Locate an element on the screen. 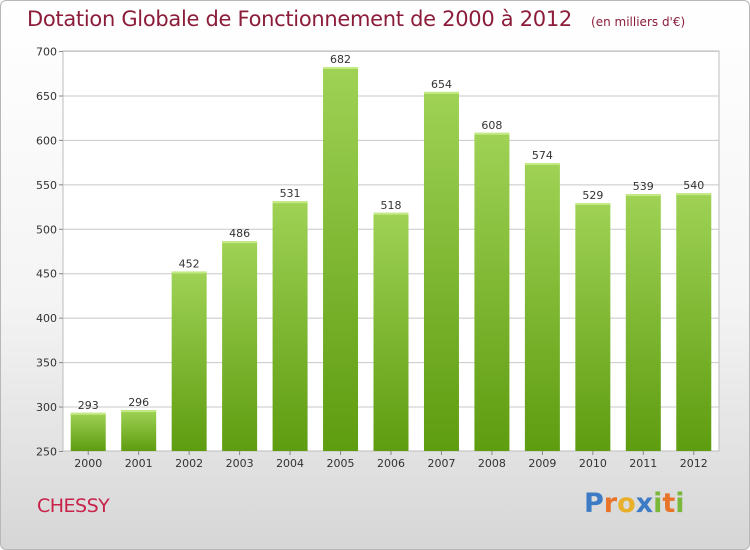 Image resolution: width=750 pixels, height=550 pixels. y-tick-label: 450 is located at coordinates (46, 274).